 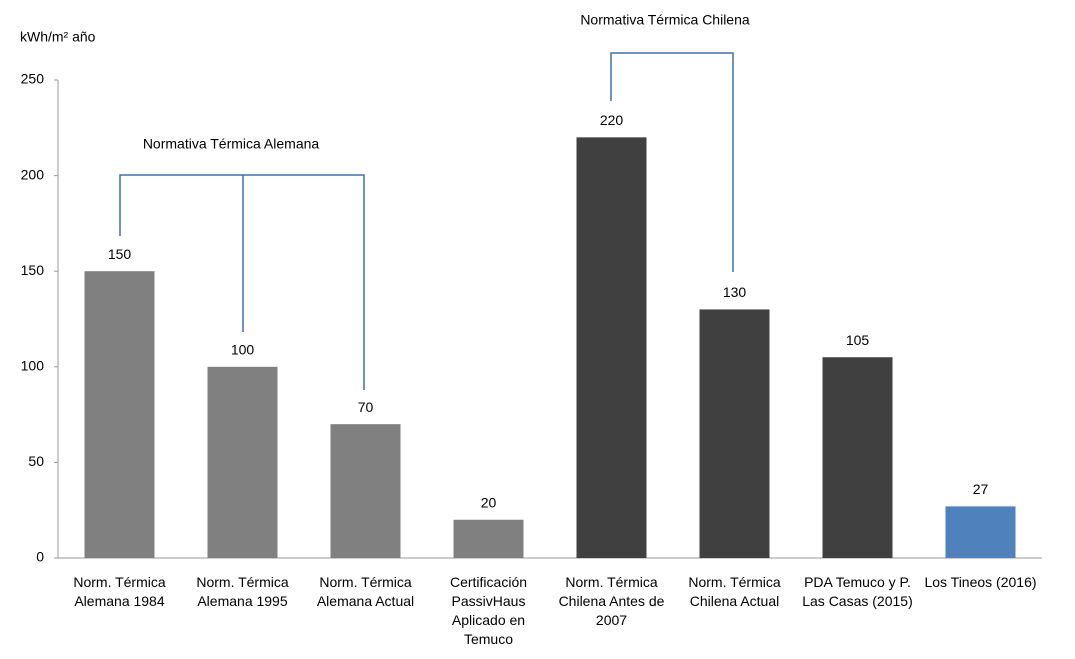 I want to click on y-tick-label: 150, so click(x=33, y=270).